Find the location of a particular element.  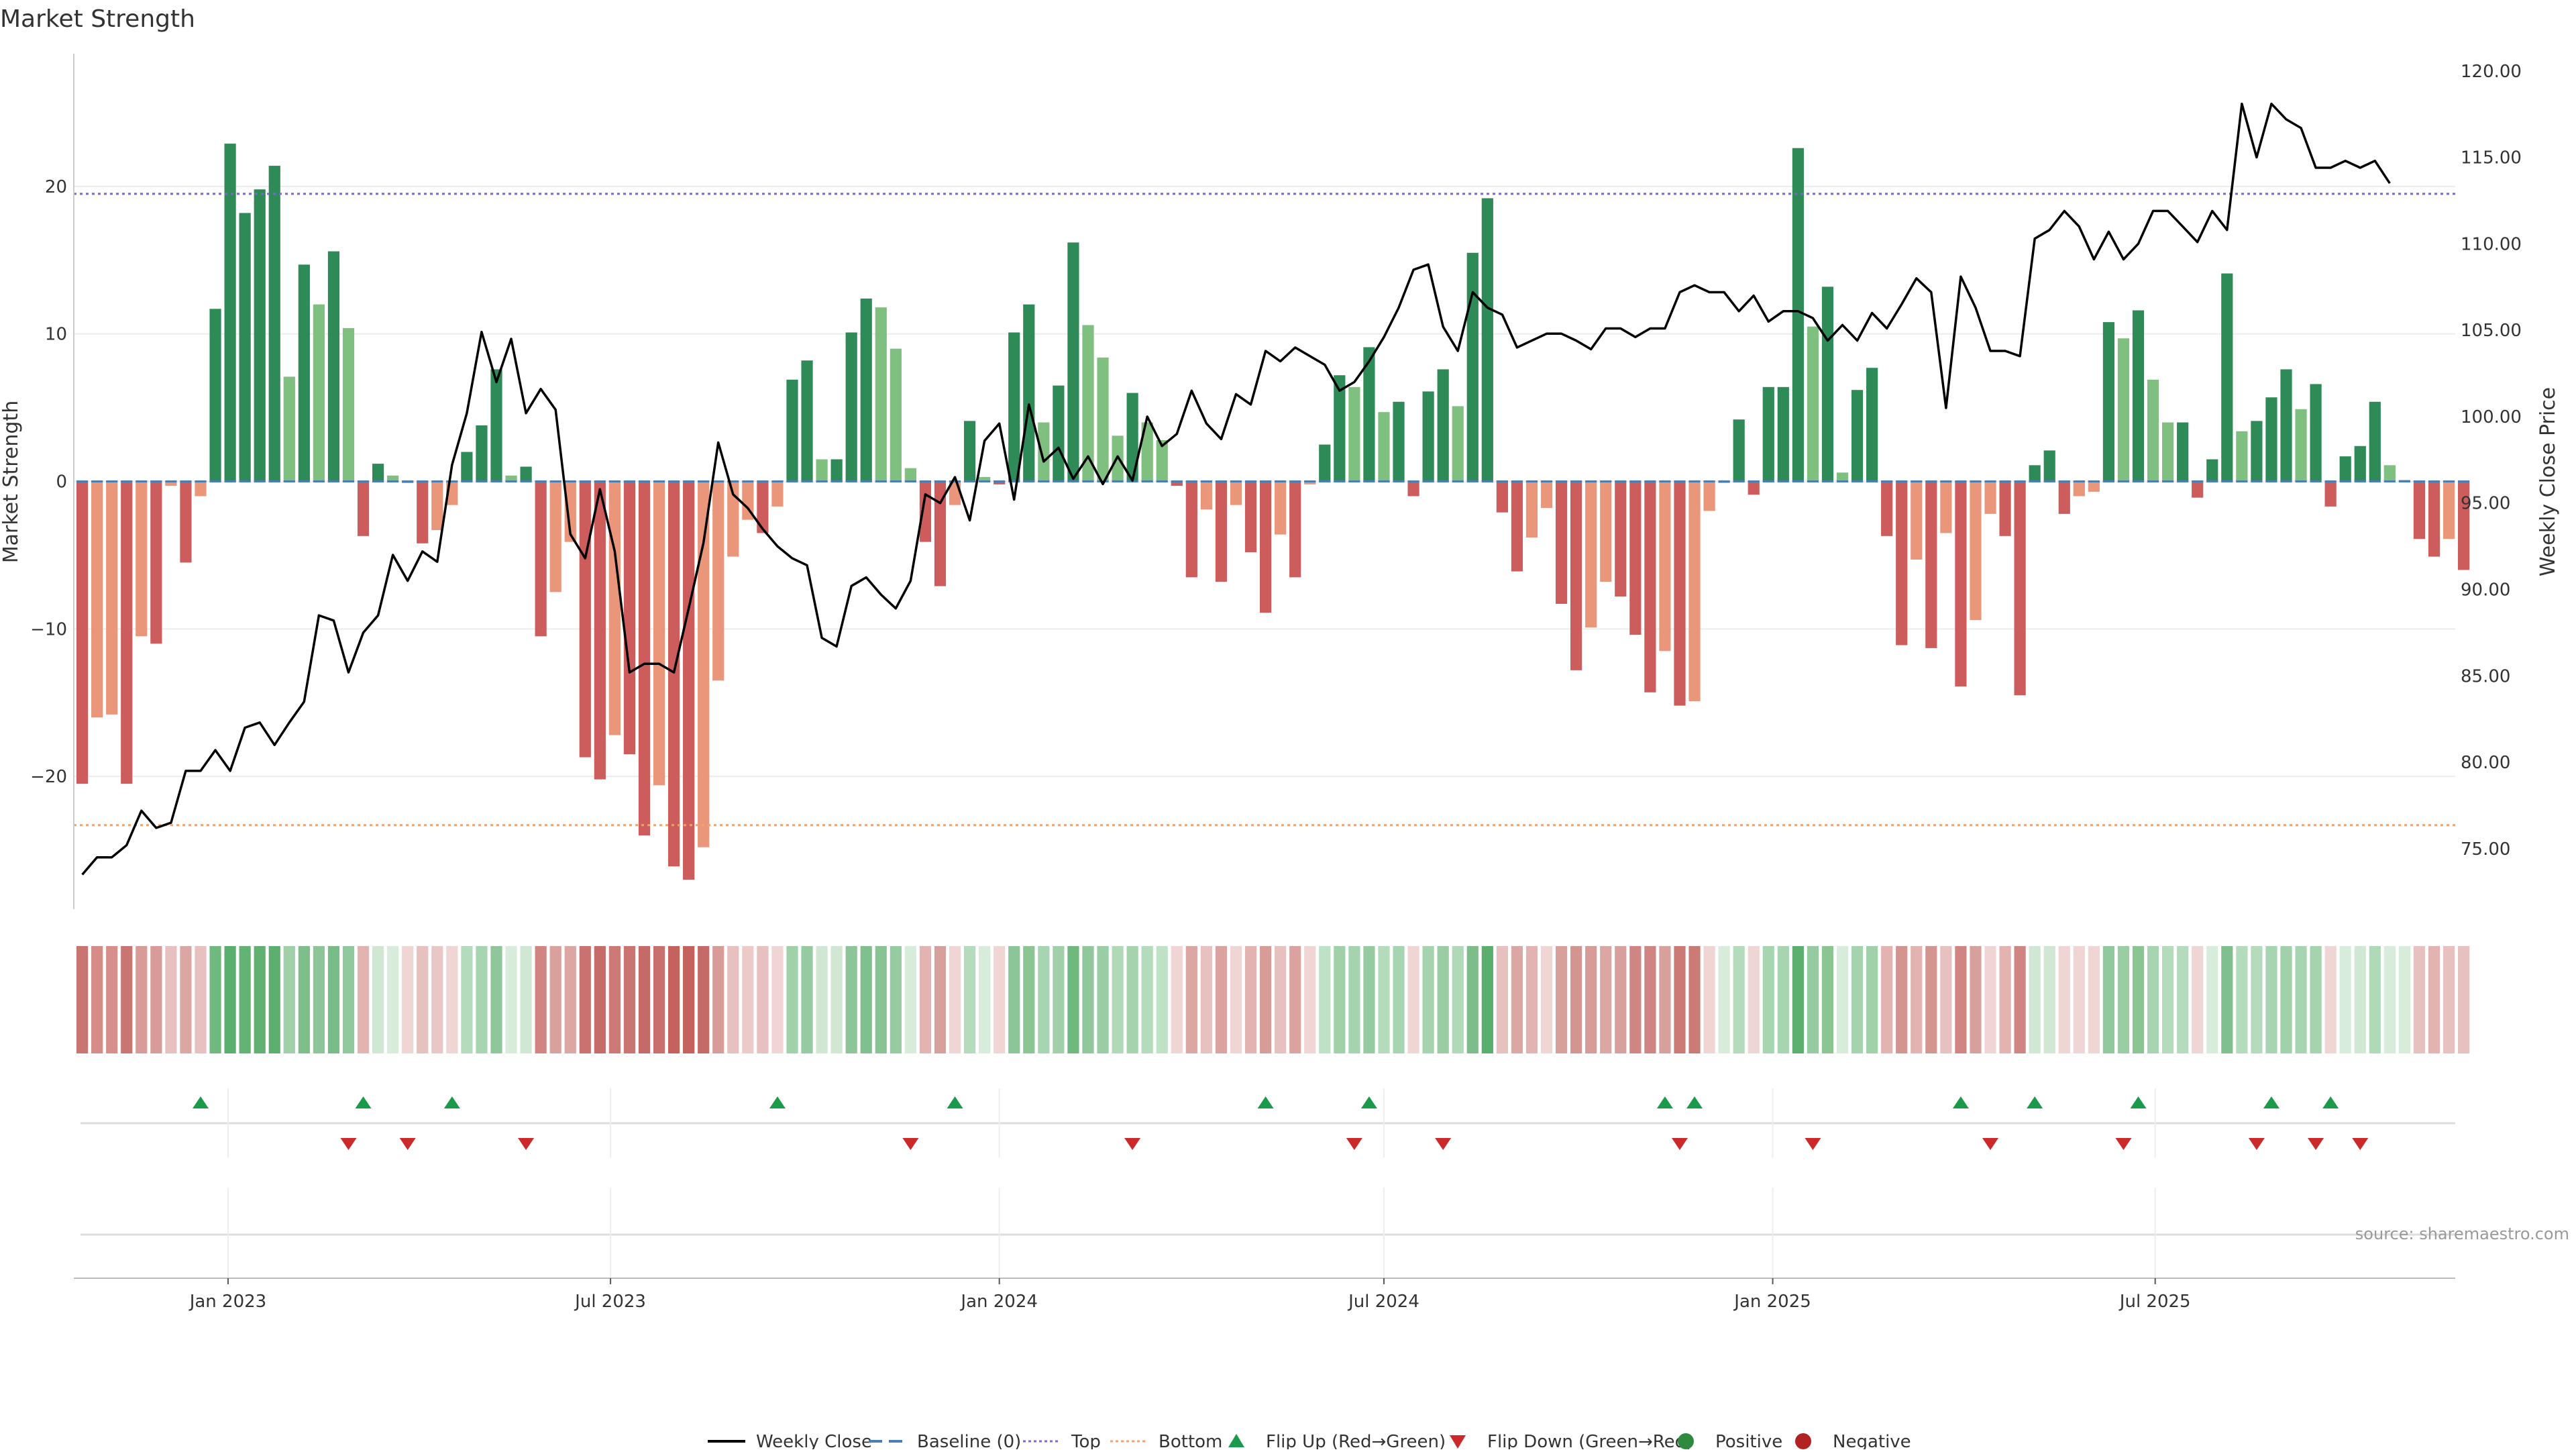

right-tick-label: 95.00 is located at coordinates (2485, 504).